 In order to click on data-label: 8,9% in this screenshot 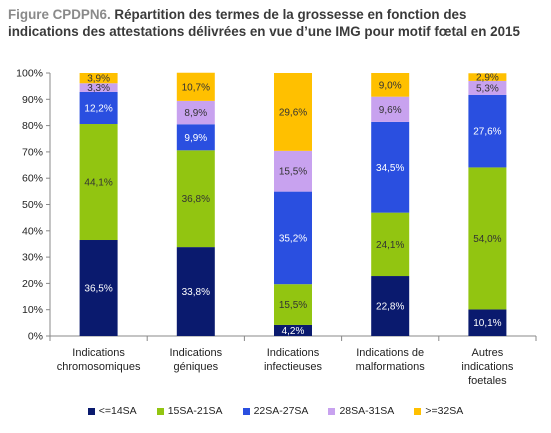, I will do `click(195, 113)`.